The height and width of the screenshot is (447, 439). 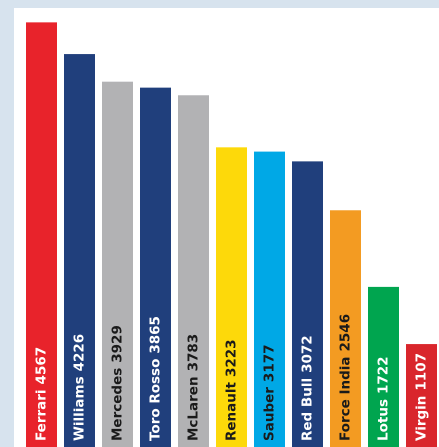 I want to click on value-label: 4226, so click(x=80, y=353).